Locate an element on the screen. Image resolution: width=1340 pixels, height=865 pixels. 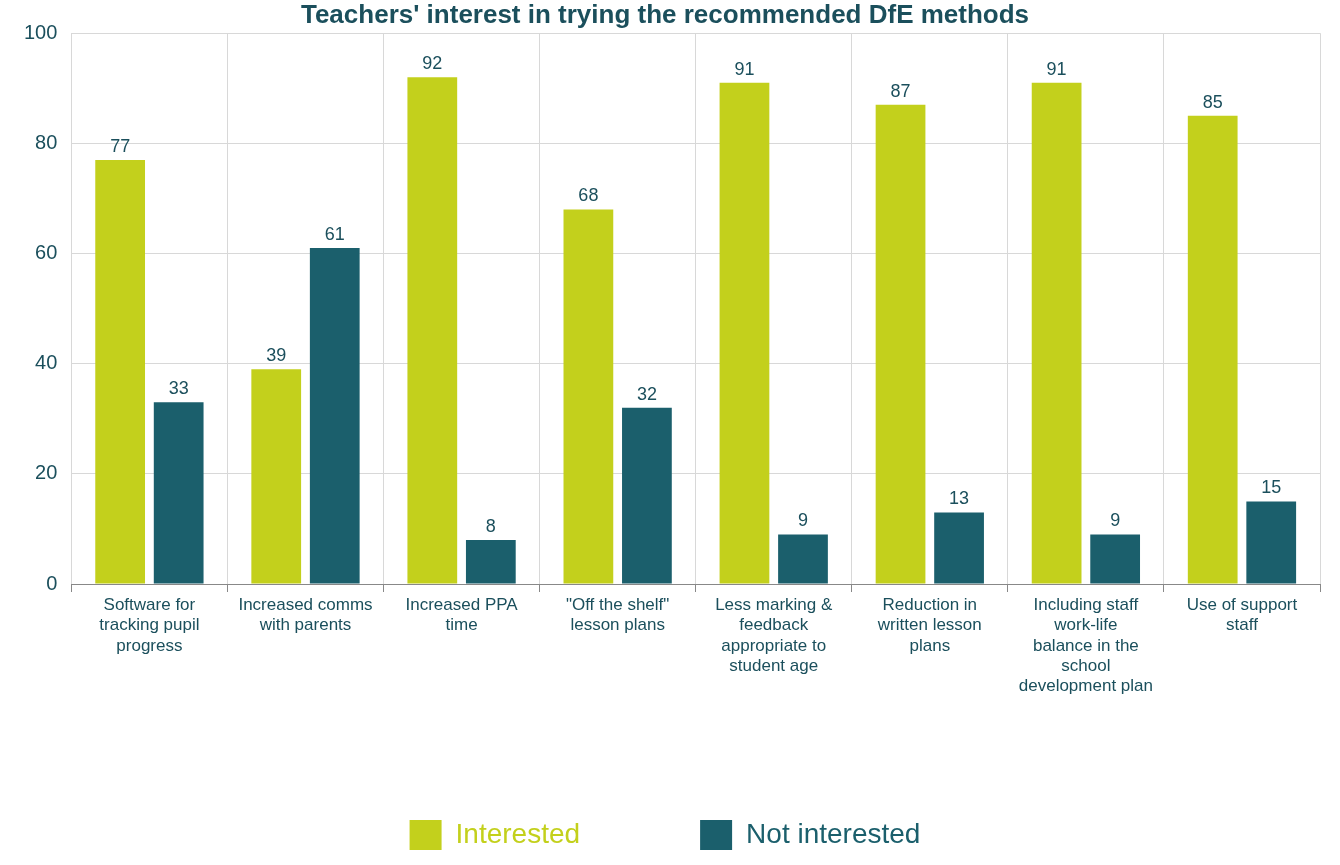
y-tick-label: 60 is located at coordinates (46, 252).